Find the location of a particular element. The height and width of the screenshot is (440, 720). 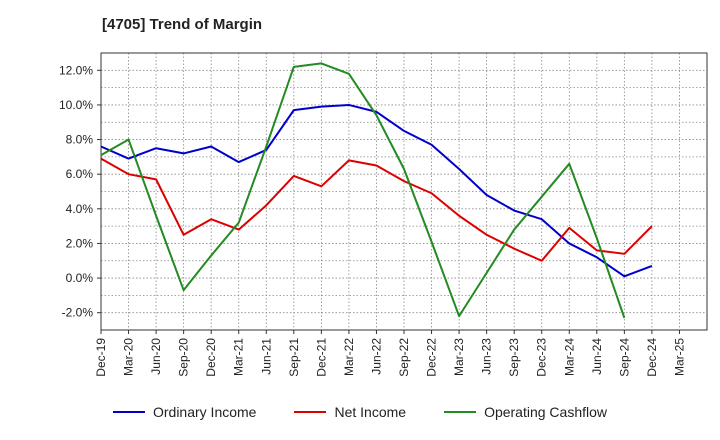

x-tick-label: Dec-19 is located at coordinates (101, 357).